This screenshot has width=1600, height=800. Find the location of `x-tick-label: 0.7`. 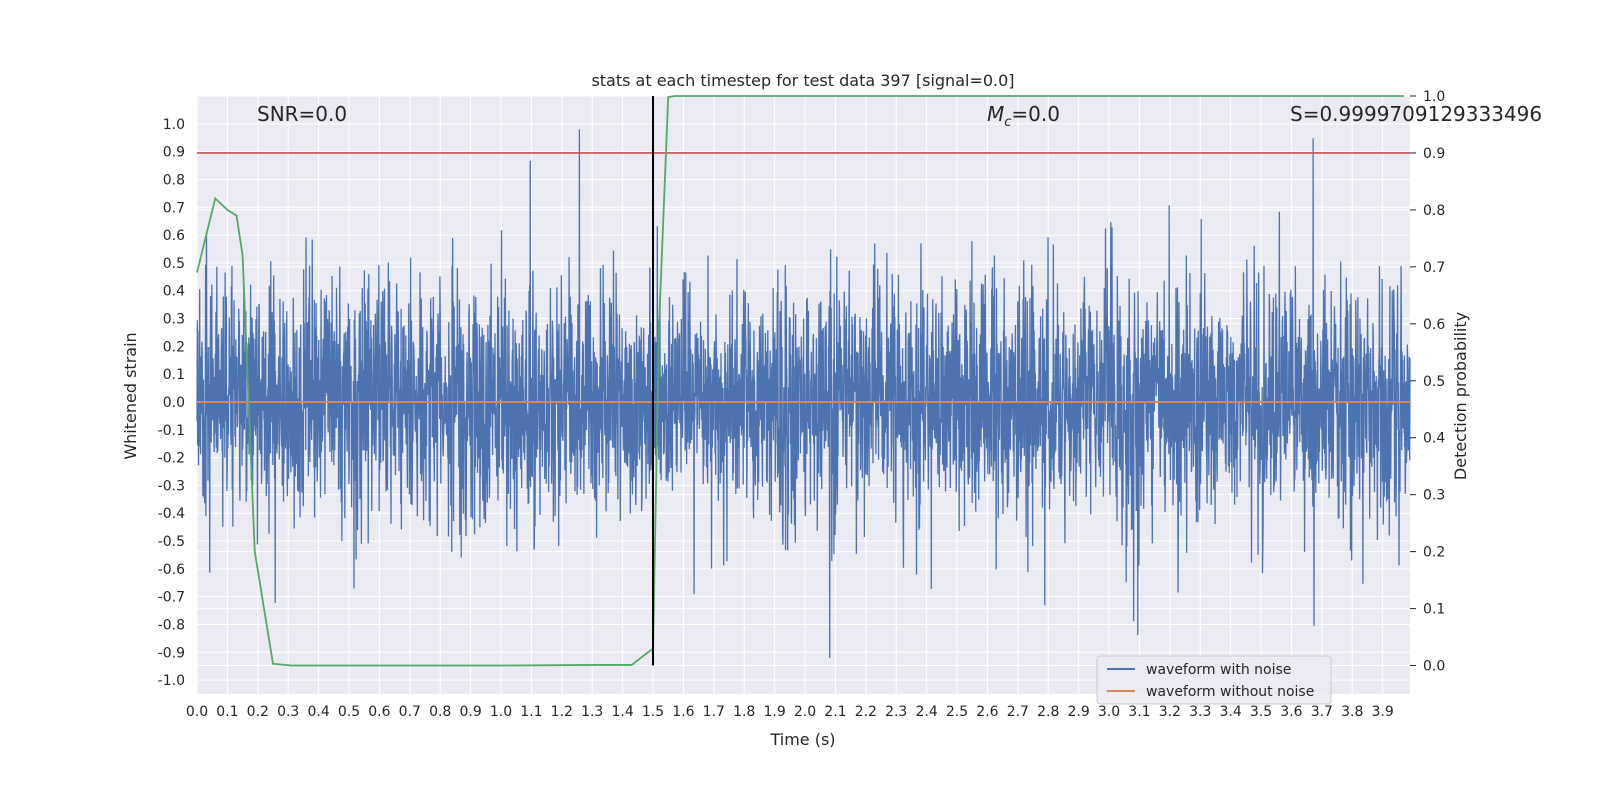

x-tick-label: 0.7 is located at coordinates (410, 712).